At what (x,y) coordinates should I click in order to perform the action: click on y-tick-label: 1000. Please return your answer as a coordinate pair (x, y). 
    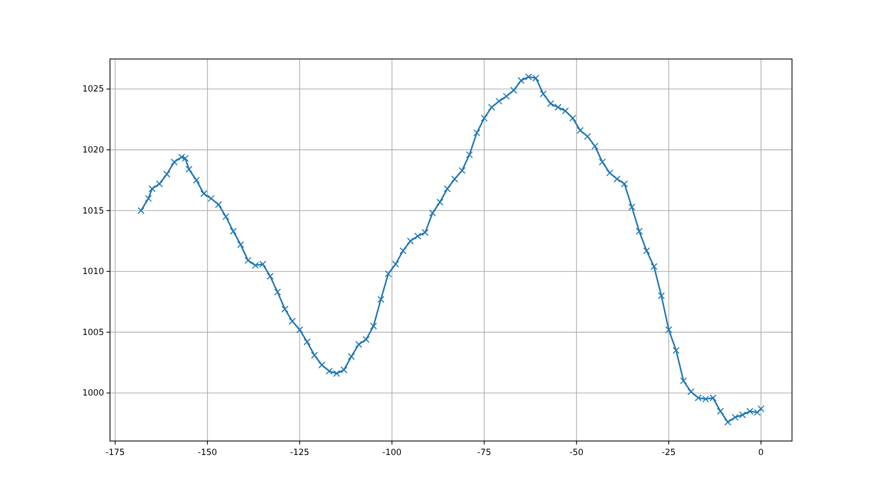
    Looking at the image, I should click on (93, 393).